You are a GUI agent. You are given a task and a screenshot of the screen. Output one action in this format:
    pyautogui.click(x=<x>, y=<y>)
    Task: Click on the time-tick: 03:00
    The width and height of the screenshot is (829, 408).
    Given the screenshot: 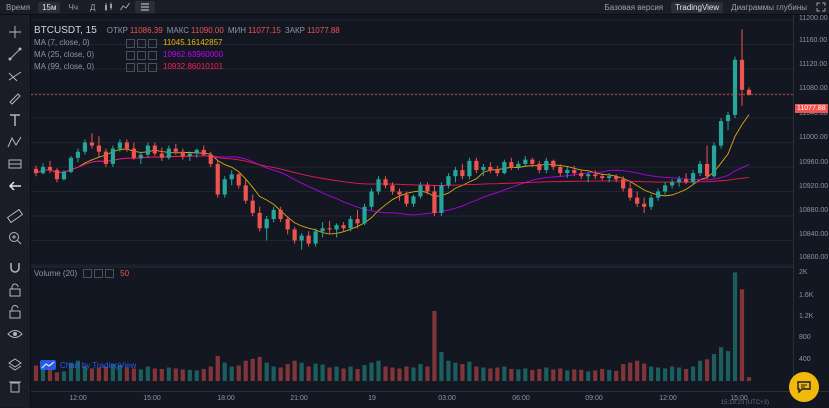 What is the action you would take?
    pyautogui.click(x=447, y=398)
    